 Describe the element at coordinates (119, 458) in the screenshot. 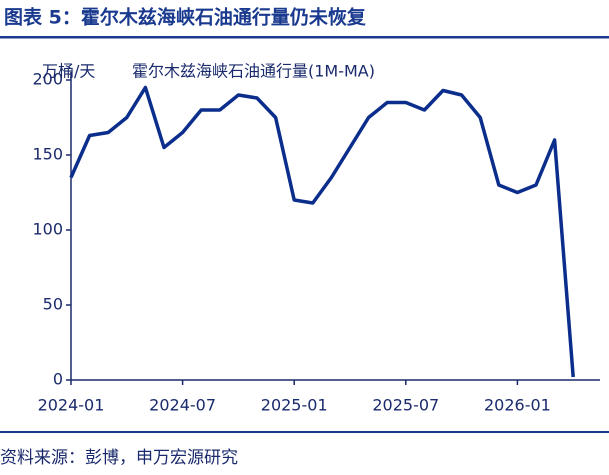

I see `source: 资料来源：彭博，申万宏源研究` at that location.